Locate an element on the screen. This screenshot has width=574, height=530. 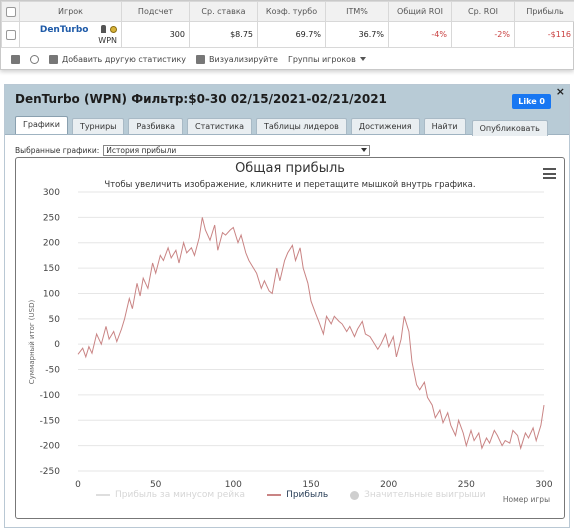
tab-tournaments: Турниры is located at coordinates (98, 126).